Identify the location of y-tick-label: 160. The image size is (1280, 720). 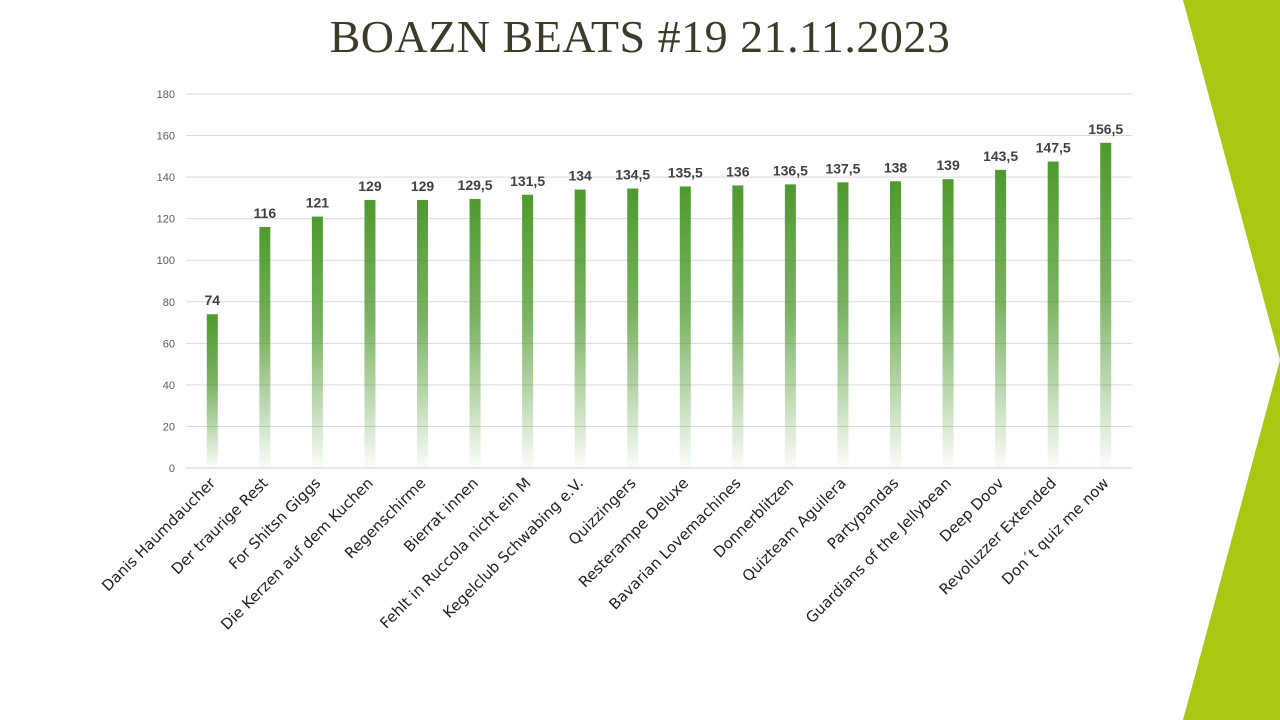
(166, 137).